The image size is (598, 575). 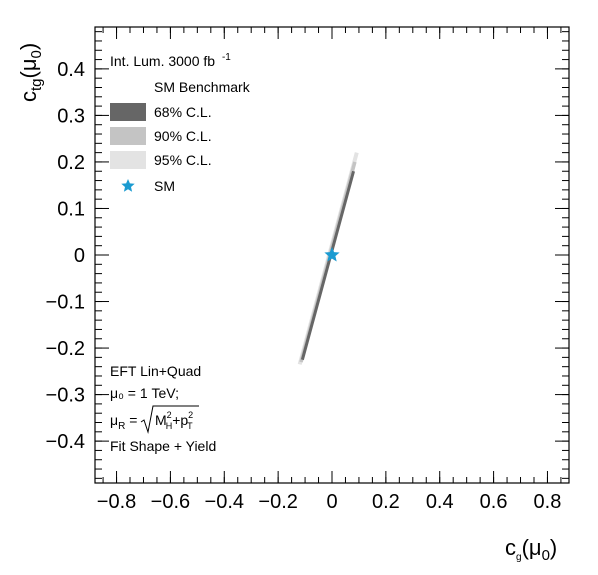 I want to click on y-tick-label: 0.4, so click(x=71, y=70).